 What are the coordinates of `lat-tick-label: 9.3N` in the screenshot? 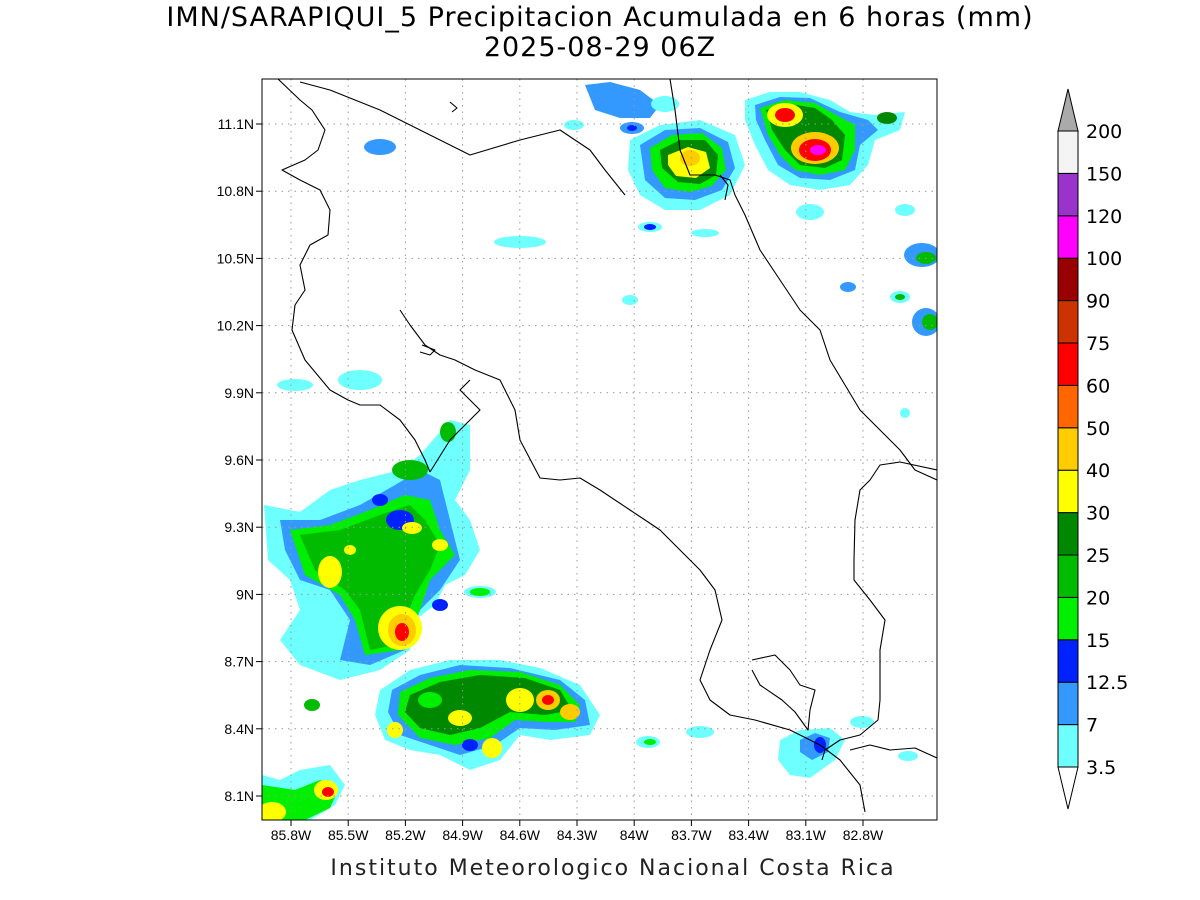 It's located at (239, 527).